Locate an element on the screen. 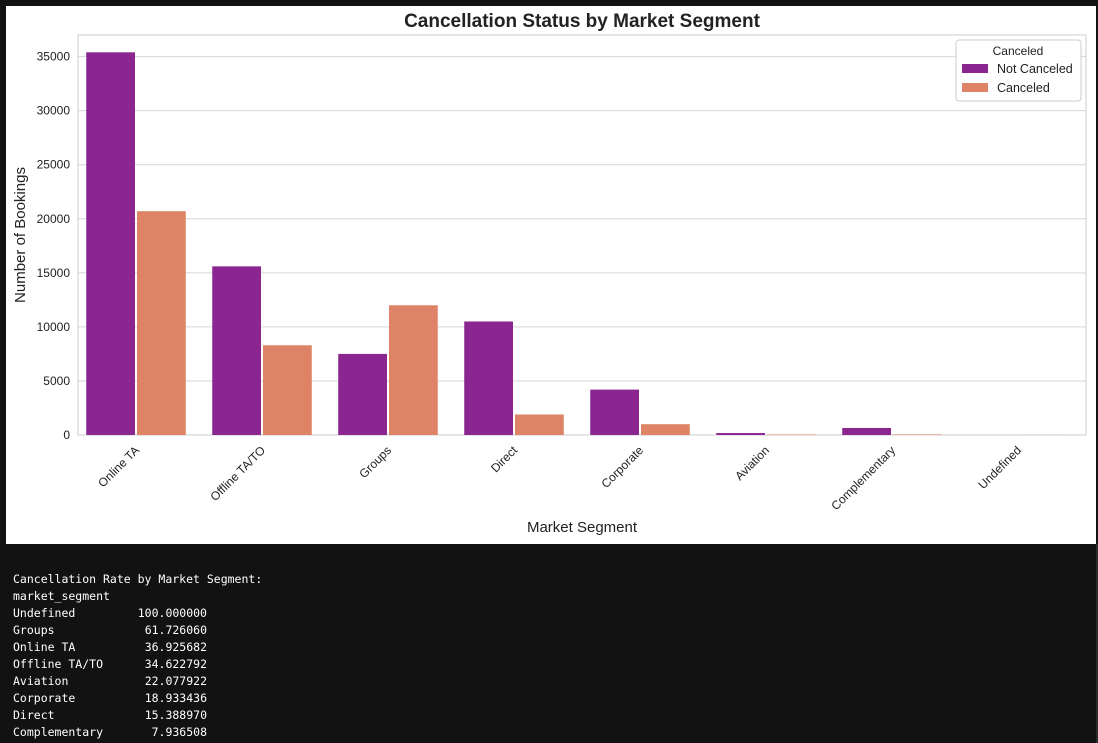 This screenshot has width=1098, height=743. console-heading: Cancellation Rate by Market Segment: is located at coordinates (138, 579).